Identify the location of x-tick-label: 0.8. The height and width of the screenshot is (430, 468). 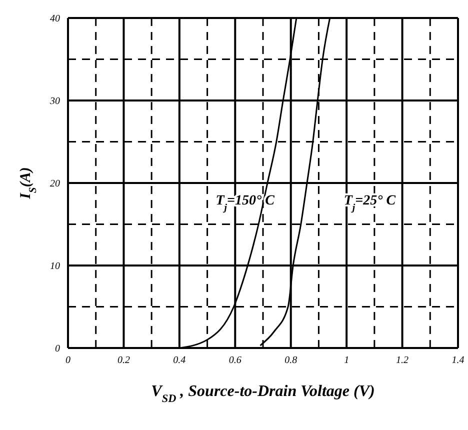
(291, 360).